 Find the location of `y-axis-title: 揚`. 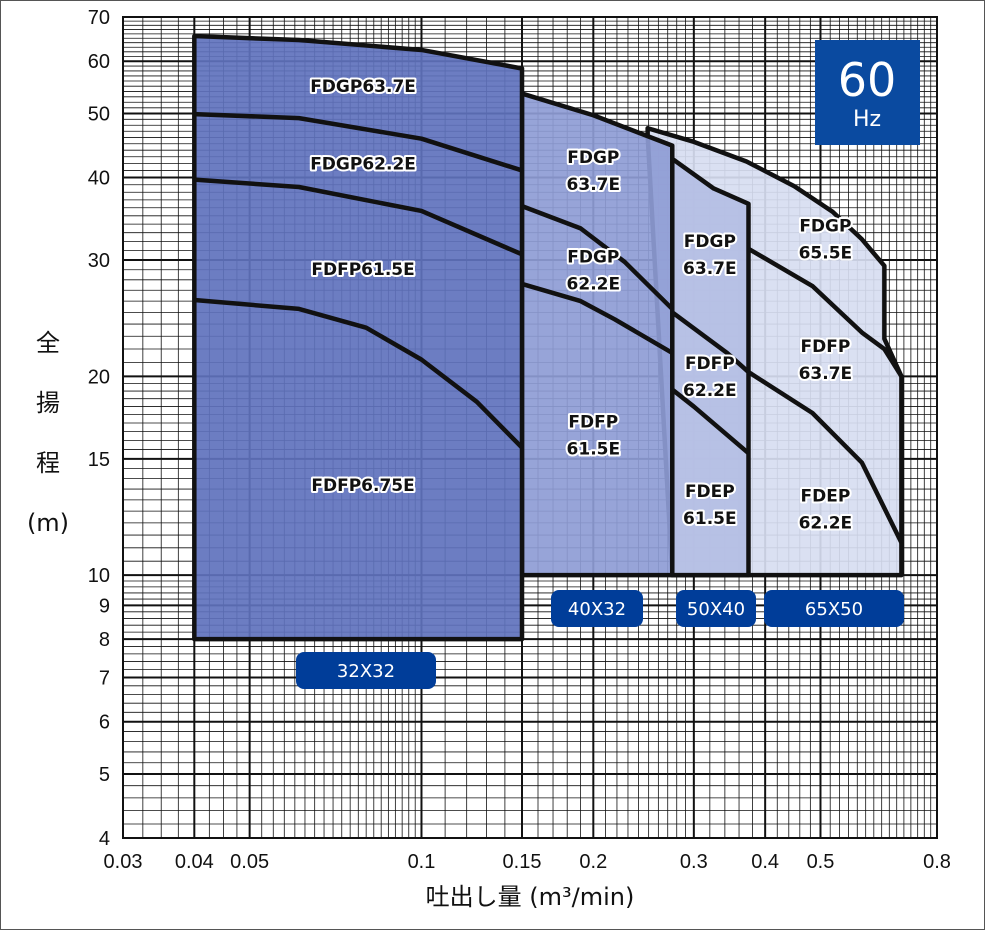

y-axis-title: 揚 is located at coordinates (48, 403).